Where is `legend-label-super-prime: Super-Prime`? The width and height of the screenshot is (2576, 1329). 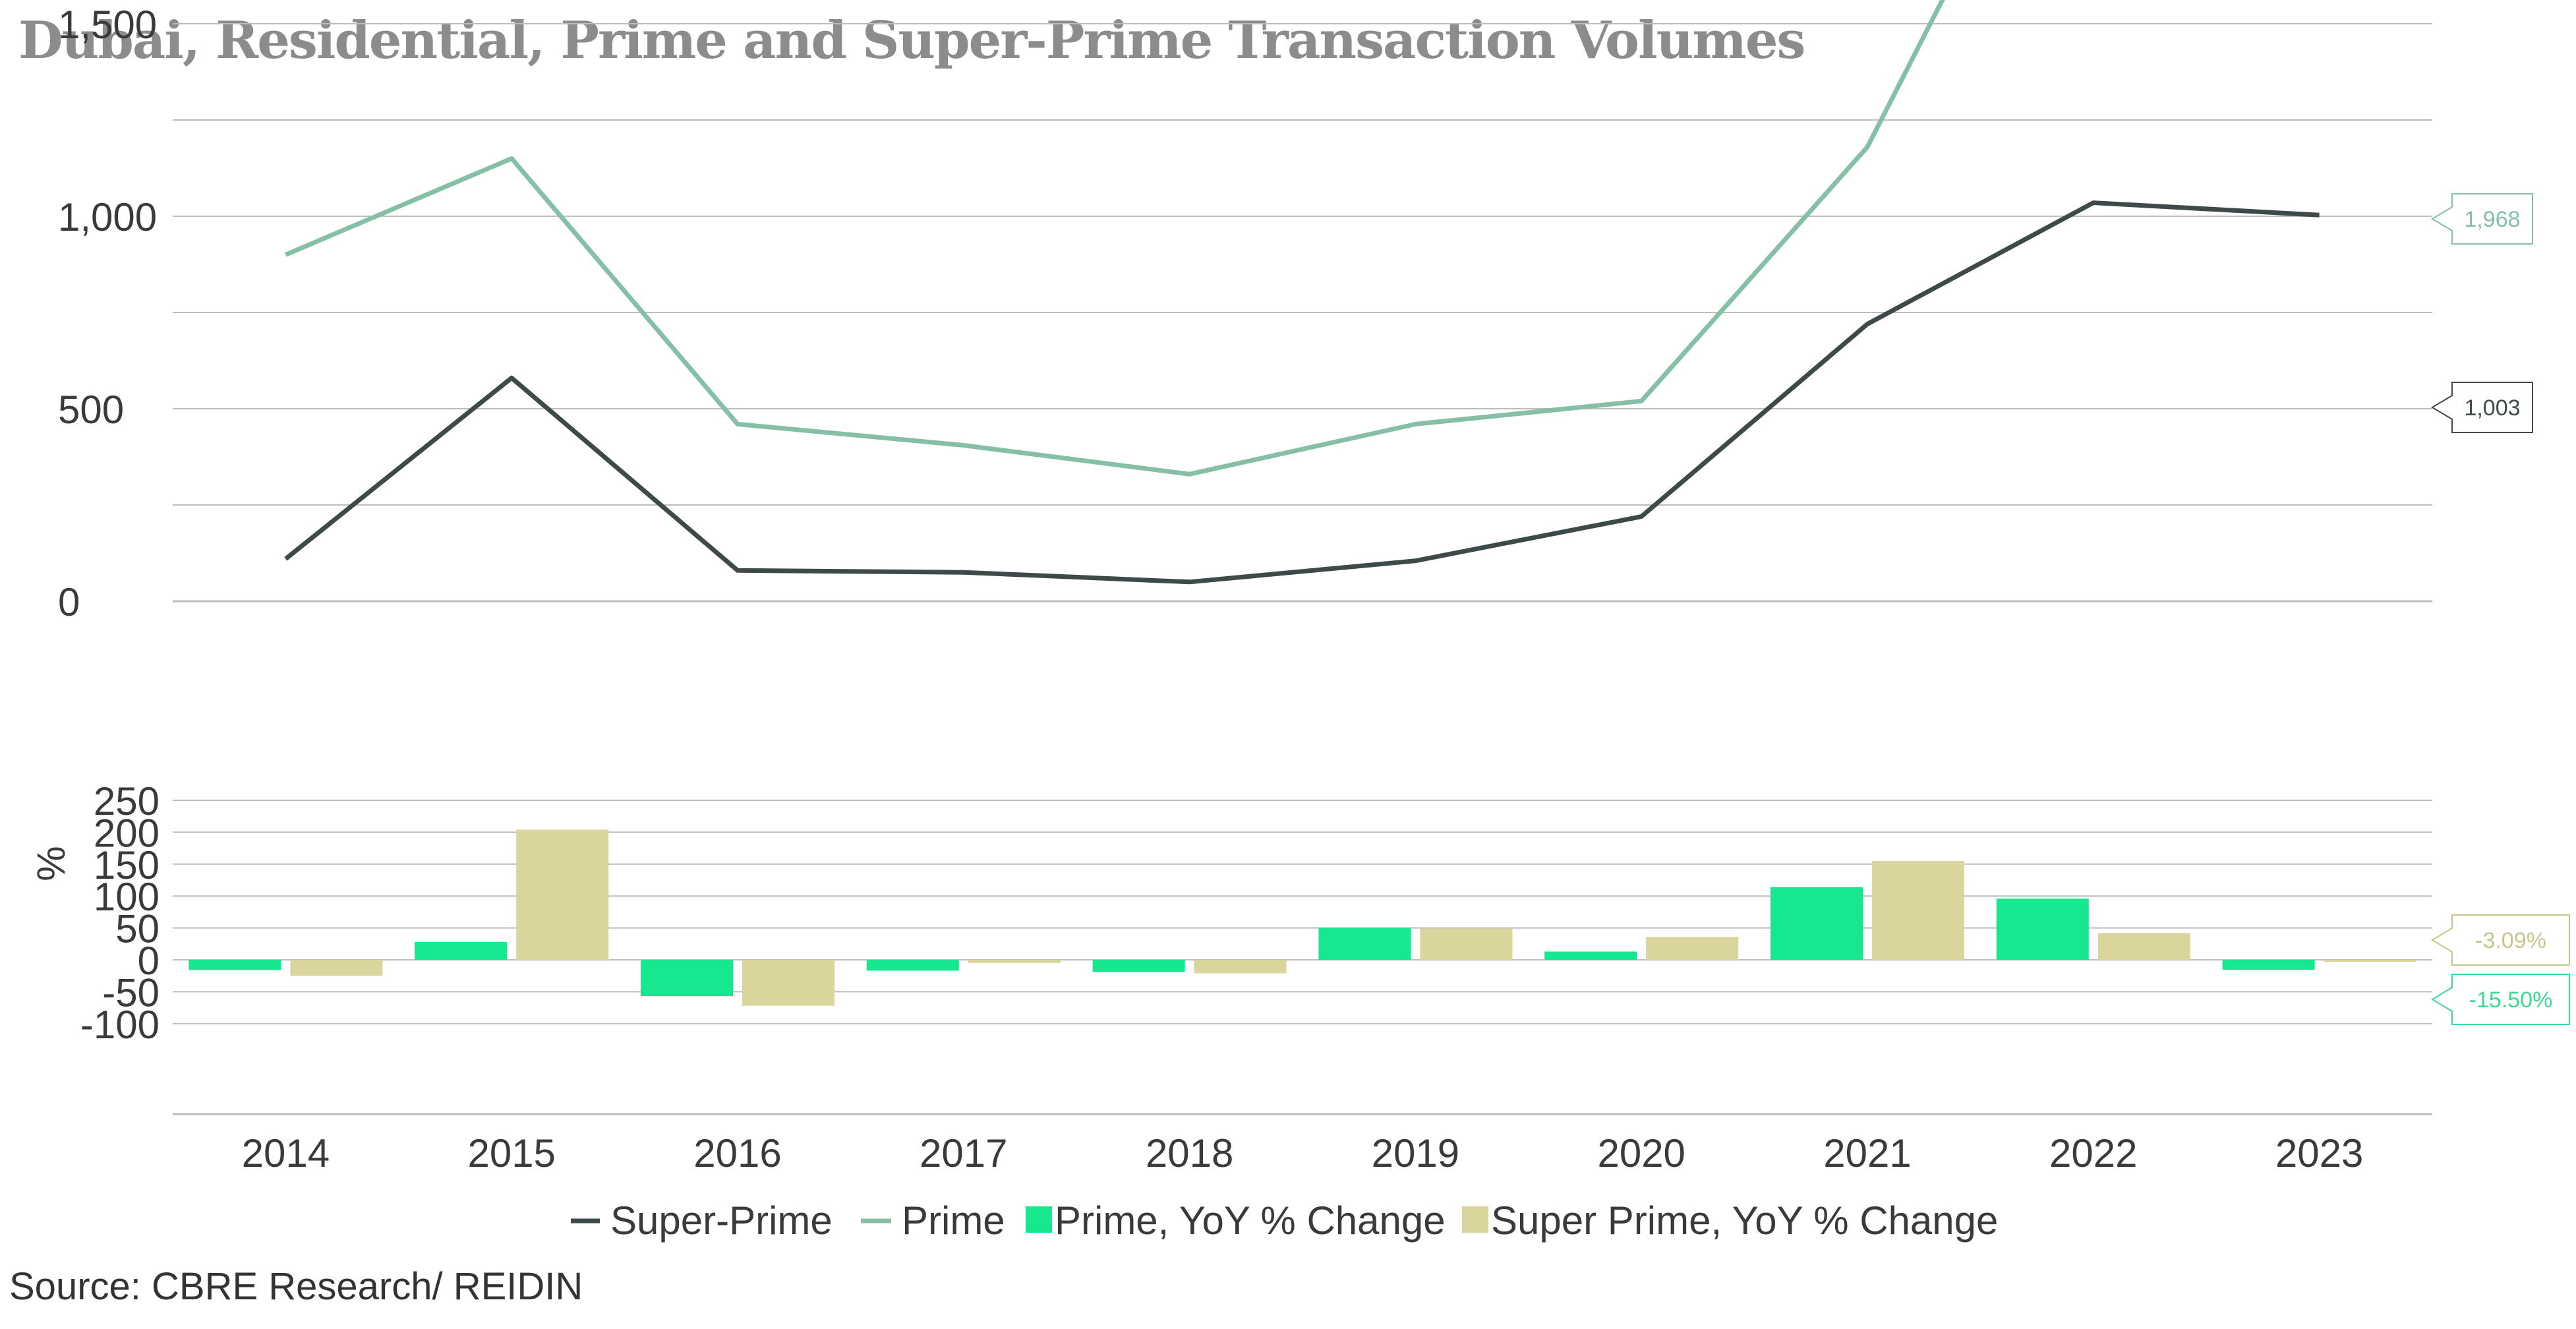 legend-label-super-prime: Super-Prime is located at coordinates (722, 1220).